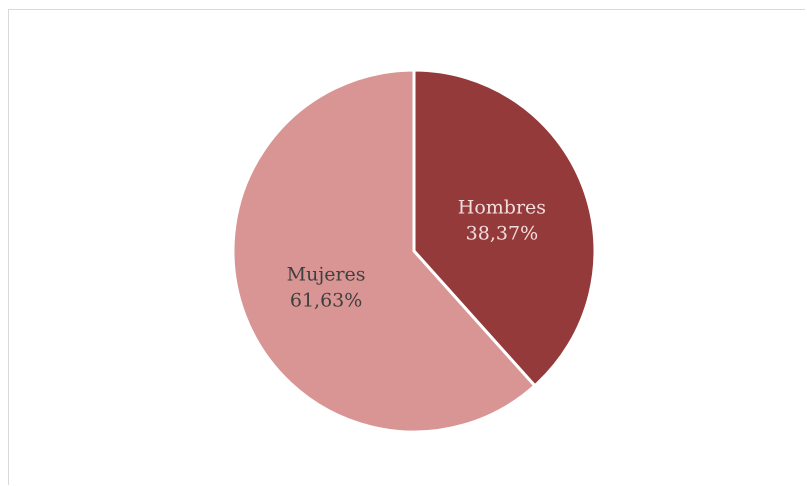  What do you see at coordinates (326, 275) in the screenshot?
I see `pie-label-mujeres: Mujeres` at bounding box center [326, 275].